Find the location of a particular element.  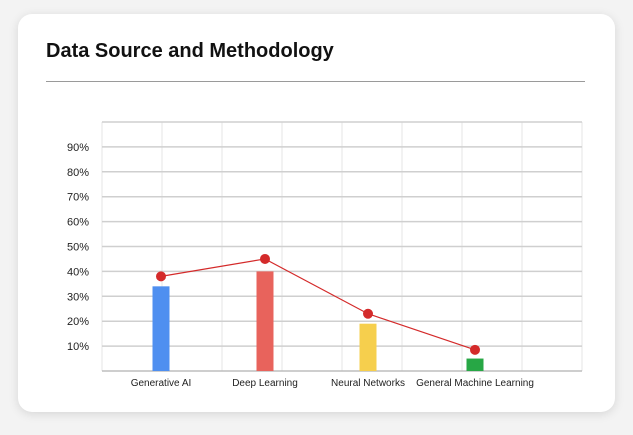

y-tick-label: 70% is located at coordinates (78, 198).